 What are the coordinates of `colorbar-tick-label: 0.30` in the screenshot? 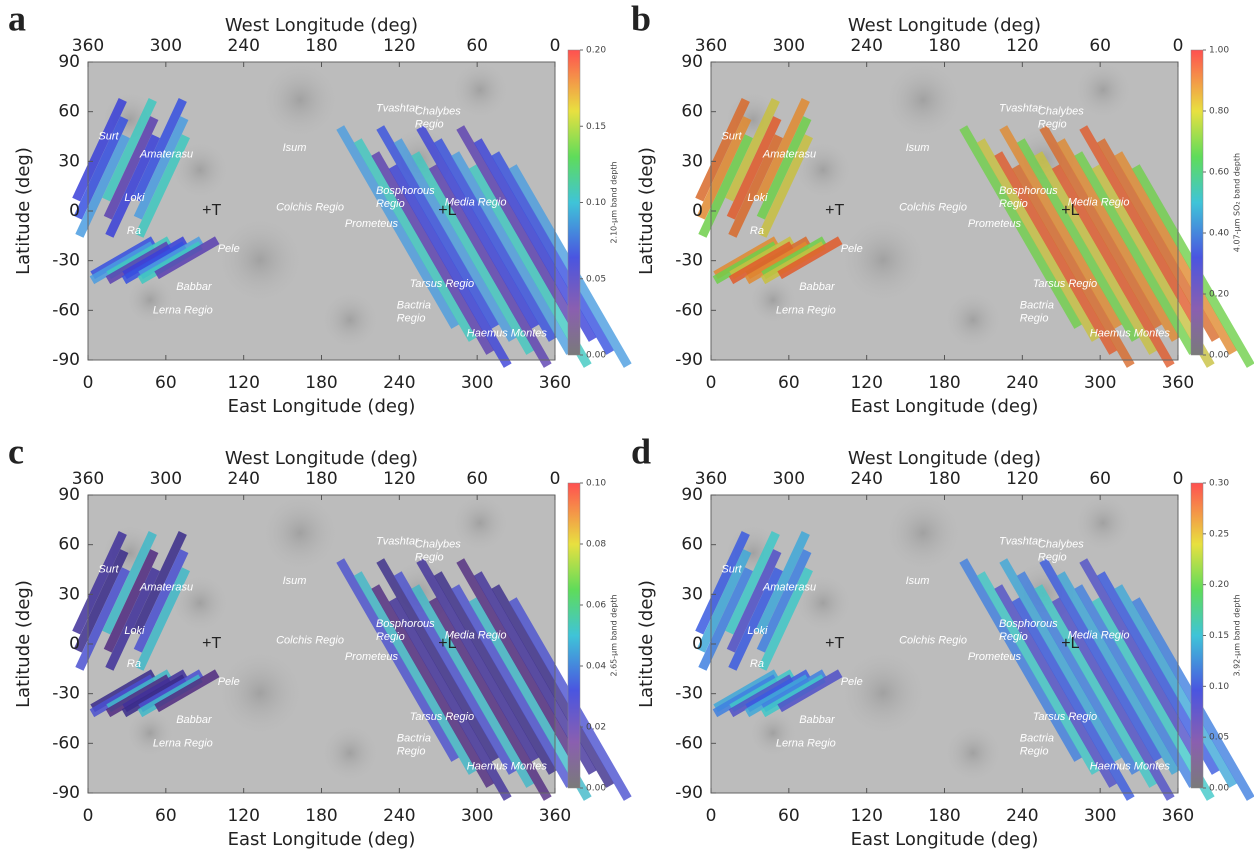 It's located at (1219, 484).